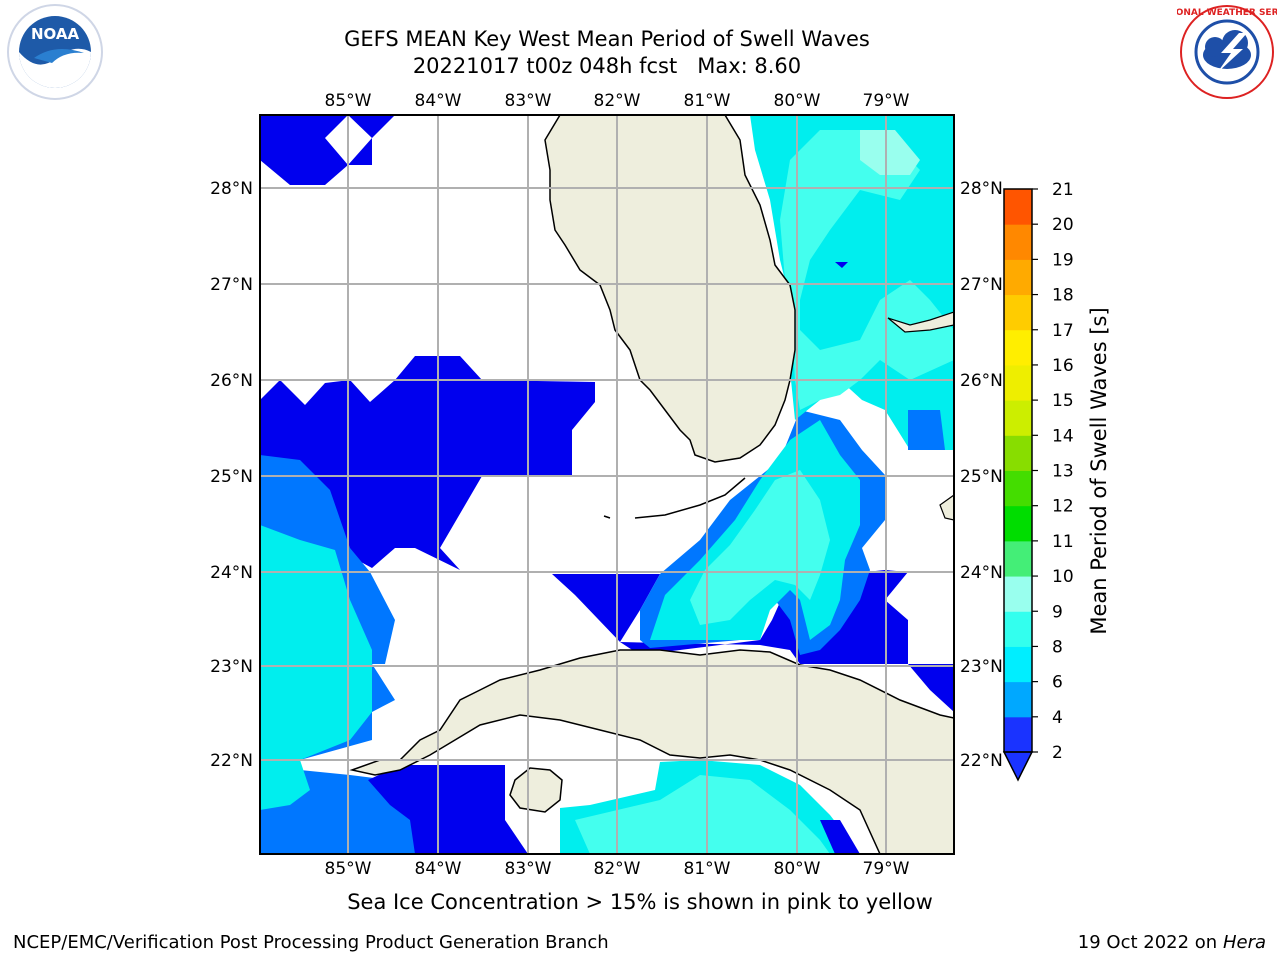  Describe the element at coordinates (1063, 296) in the screenshot. I see `colorbar-tick-label: 18` at that location.